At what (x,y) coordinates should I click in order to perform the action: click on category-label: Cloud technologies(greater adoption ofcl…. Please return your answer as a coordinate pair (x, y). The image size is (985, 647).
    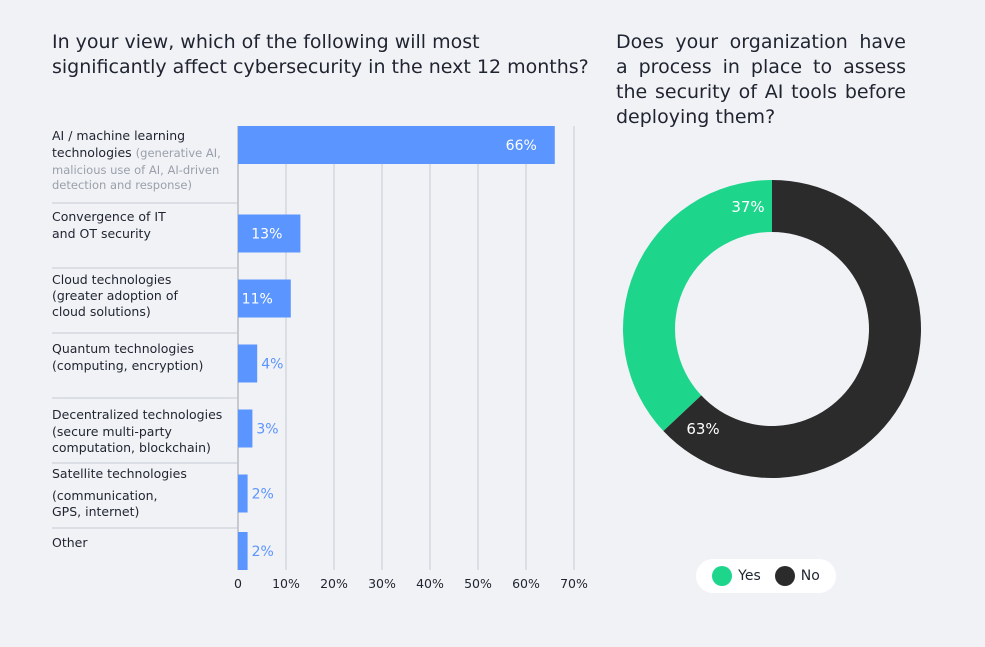
    Looking at the image, I should click on (115, 295).